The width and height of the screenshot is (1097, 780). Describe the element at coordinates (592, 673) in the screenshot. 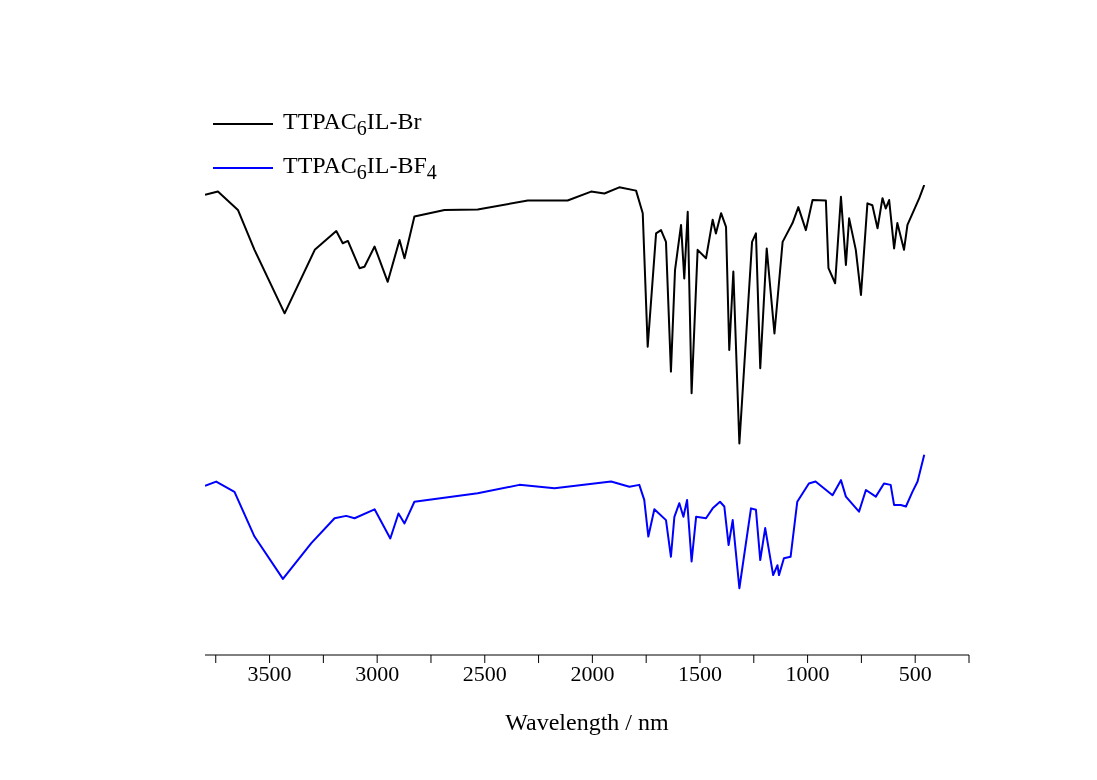

I see `x-tick-label: 2000` at that location.